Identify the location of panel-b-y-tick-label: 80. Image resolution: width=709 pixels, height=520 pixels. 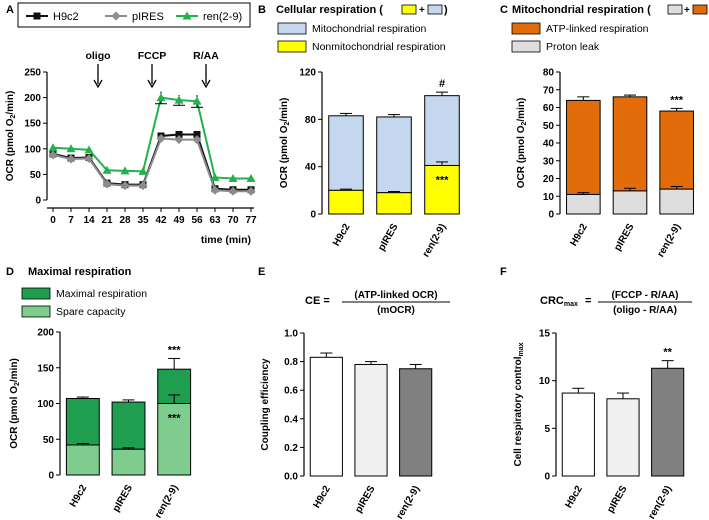
(311, 120).